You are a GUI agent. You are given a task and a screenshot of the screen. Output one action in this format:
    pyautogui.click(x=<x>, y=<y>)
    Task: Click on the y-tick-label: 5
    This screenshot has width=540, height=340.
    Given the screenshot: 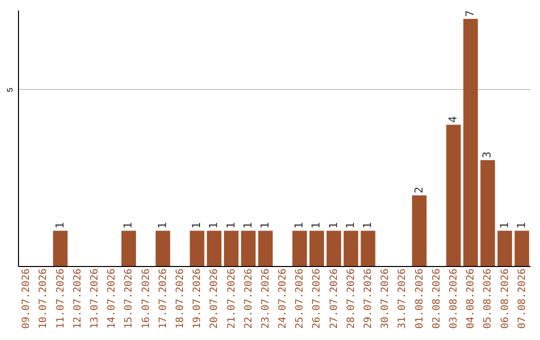 What is the action you would take?
    pyautogui.click(x=10, y=89)
    